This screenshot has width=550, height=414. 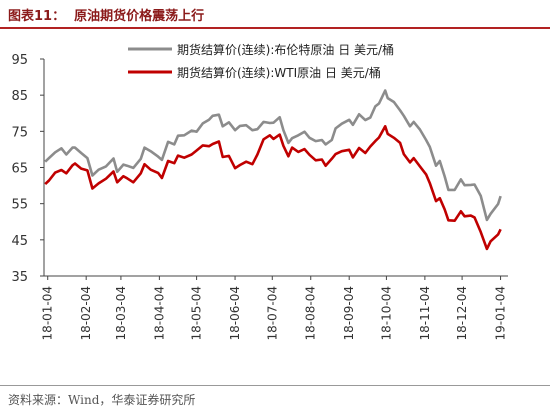 What do you see at coordinates (386, 313) in the screenshot?
I see `x-tick-label: 18-10-04` at bounding box center [386, 313].